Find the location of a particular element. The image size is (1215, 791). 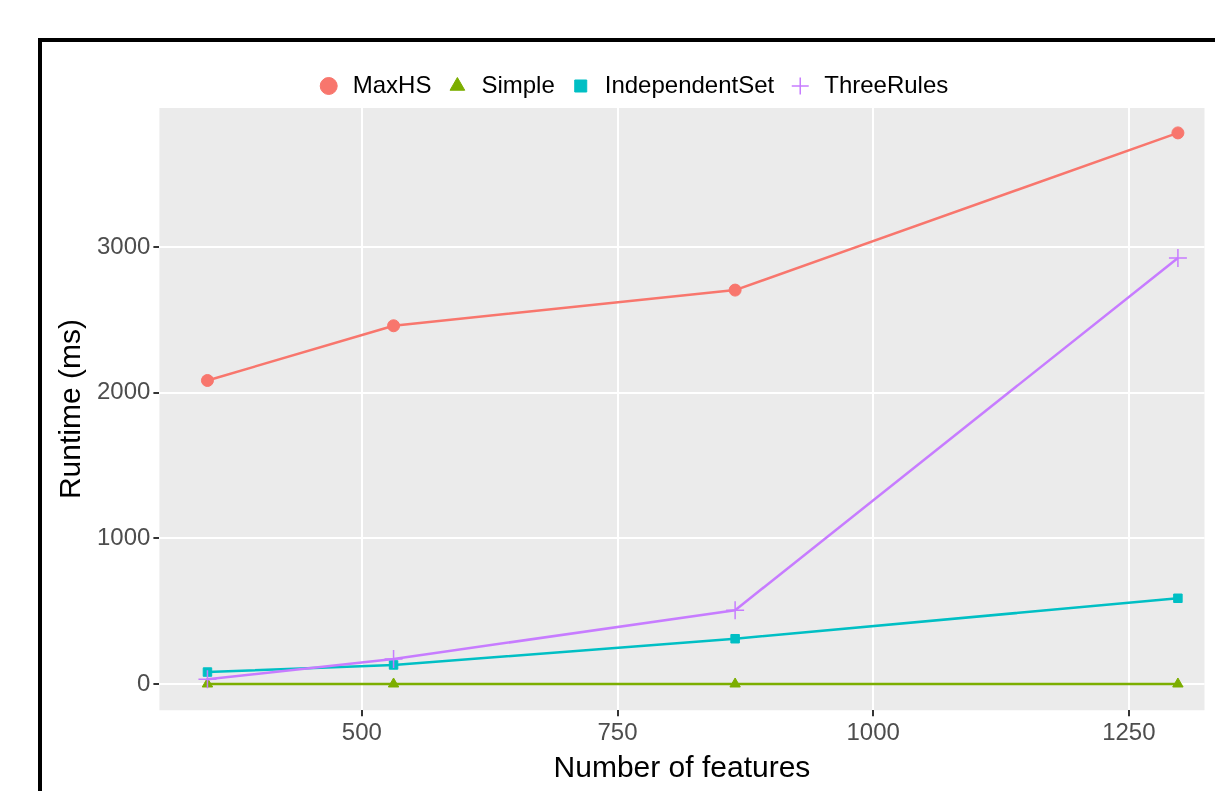

y-tick-label: 1000 is located at coordinates (124, 537).